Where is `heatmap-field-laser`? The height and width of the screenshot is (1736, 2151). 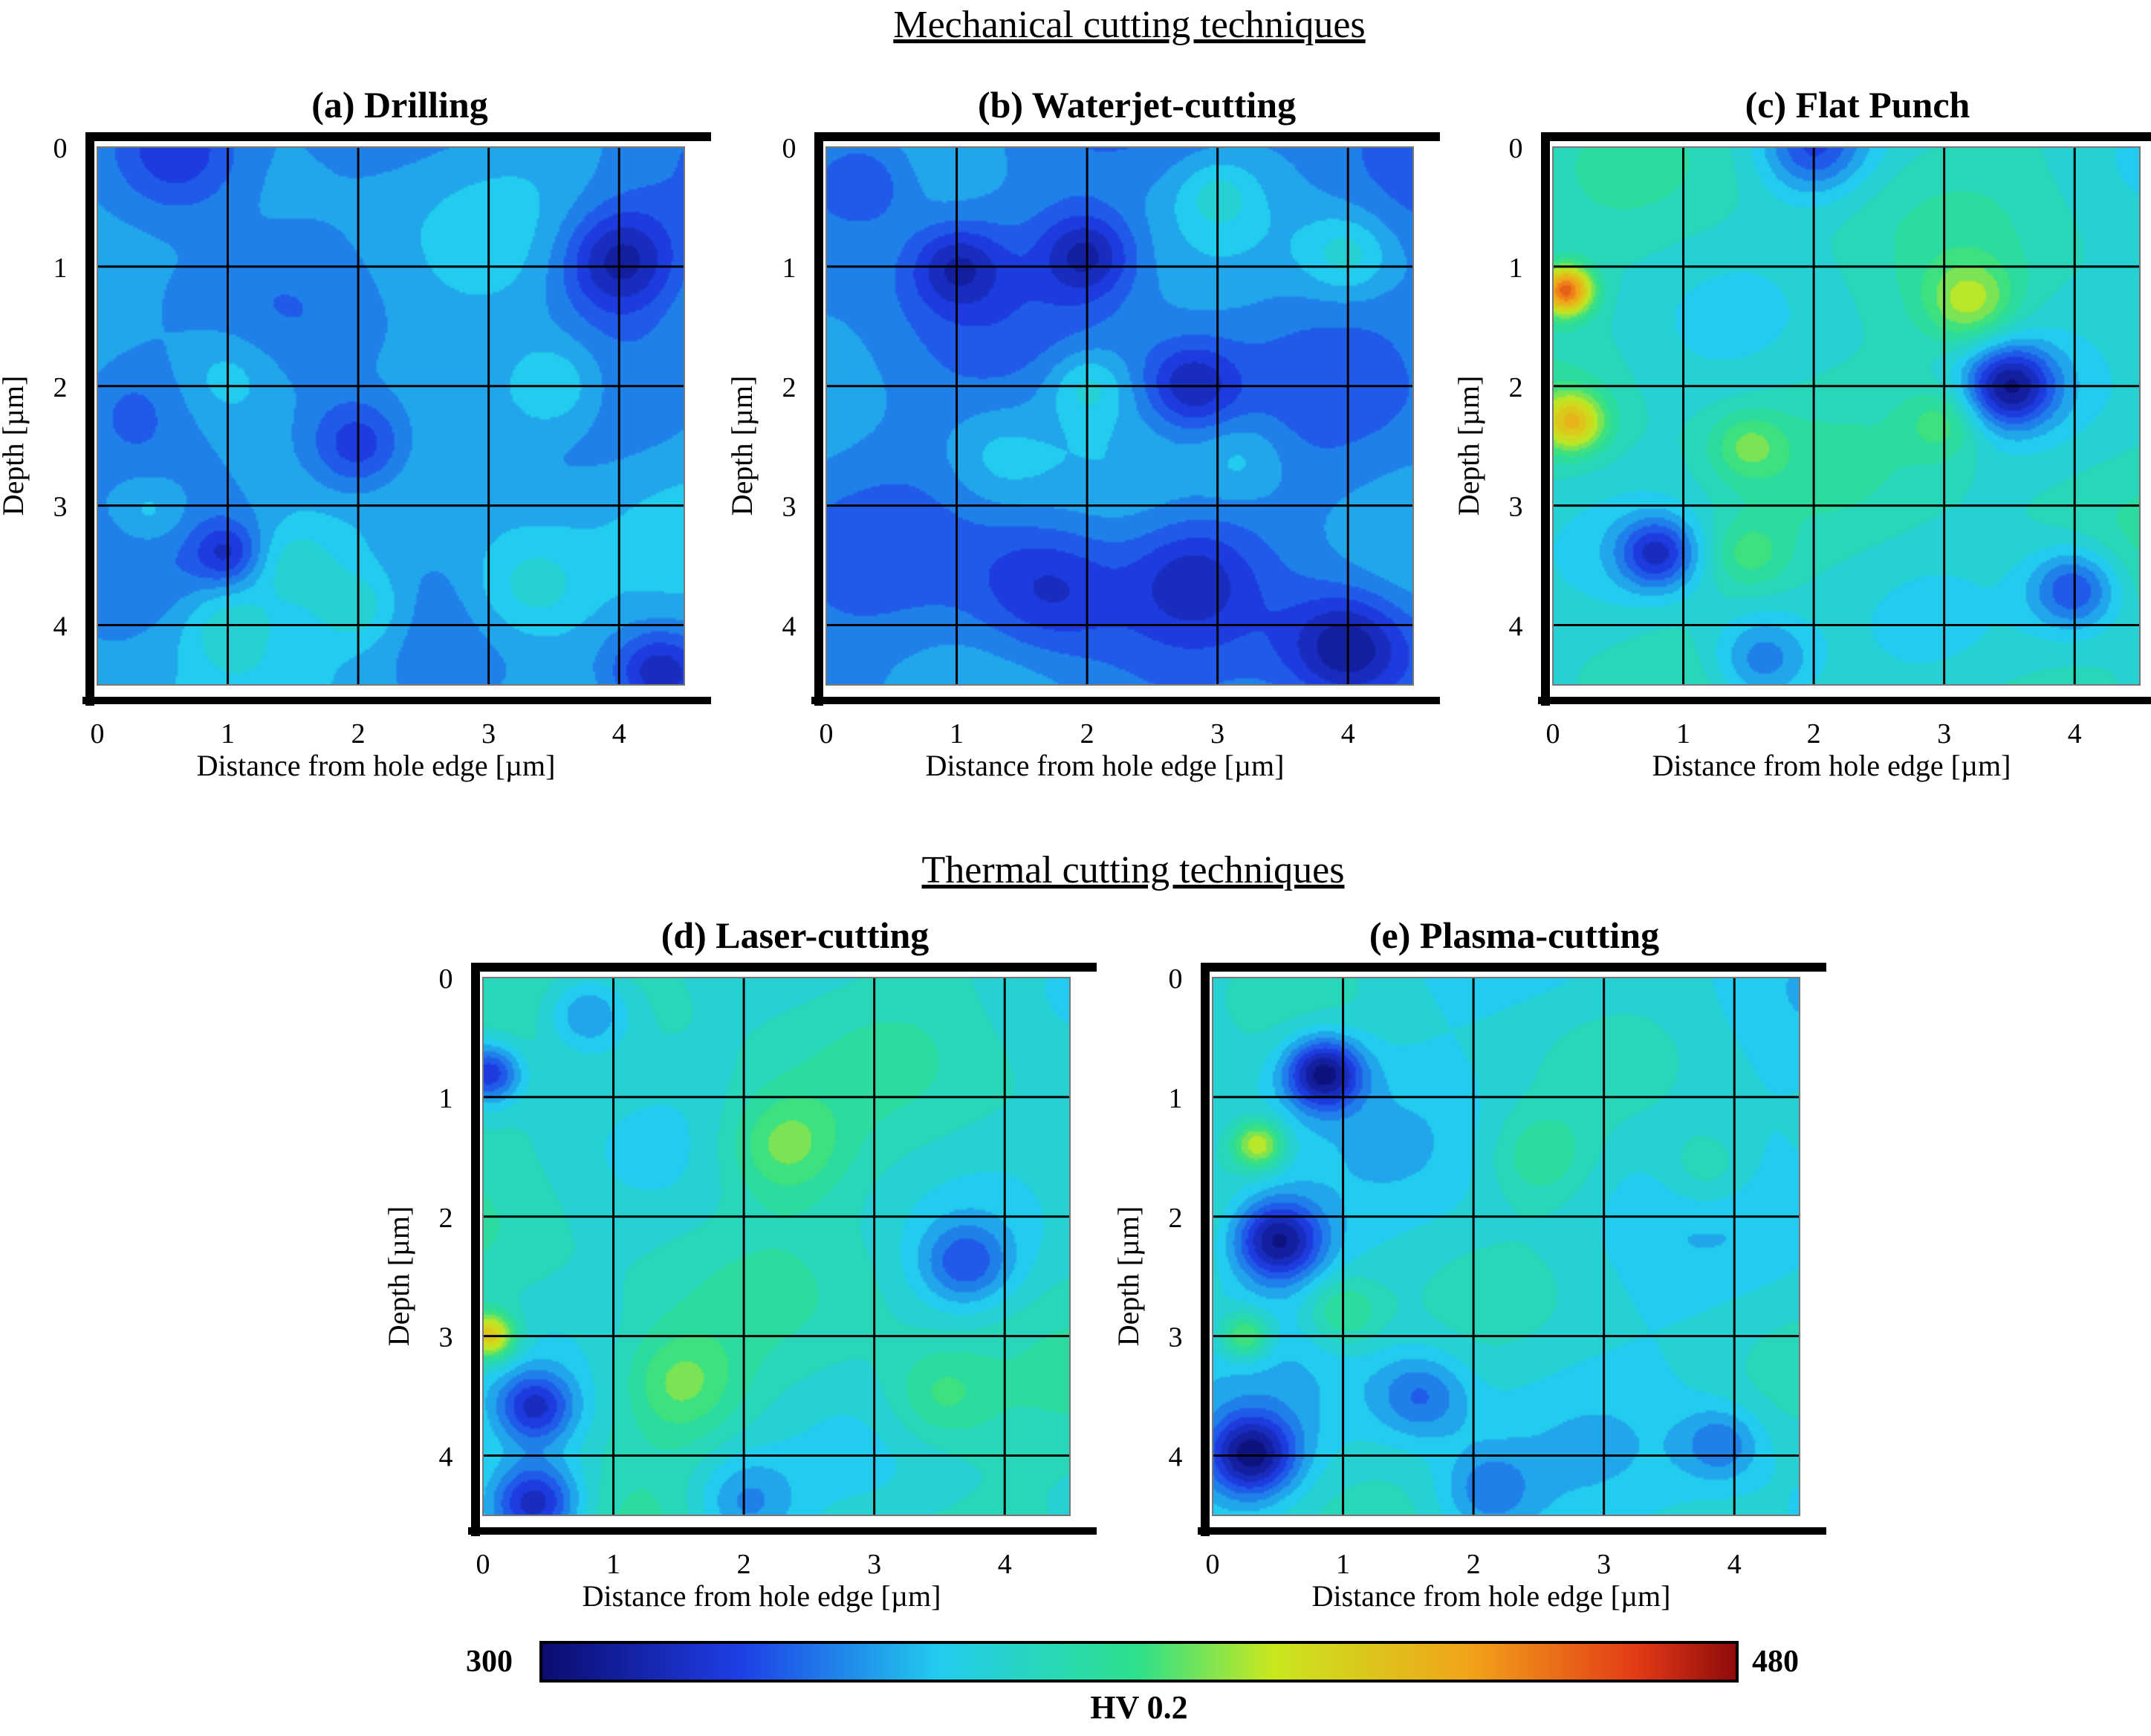 heatmap-field-laser is located at coordinates (776, 1246).